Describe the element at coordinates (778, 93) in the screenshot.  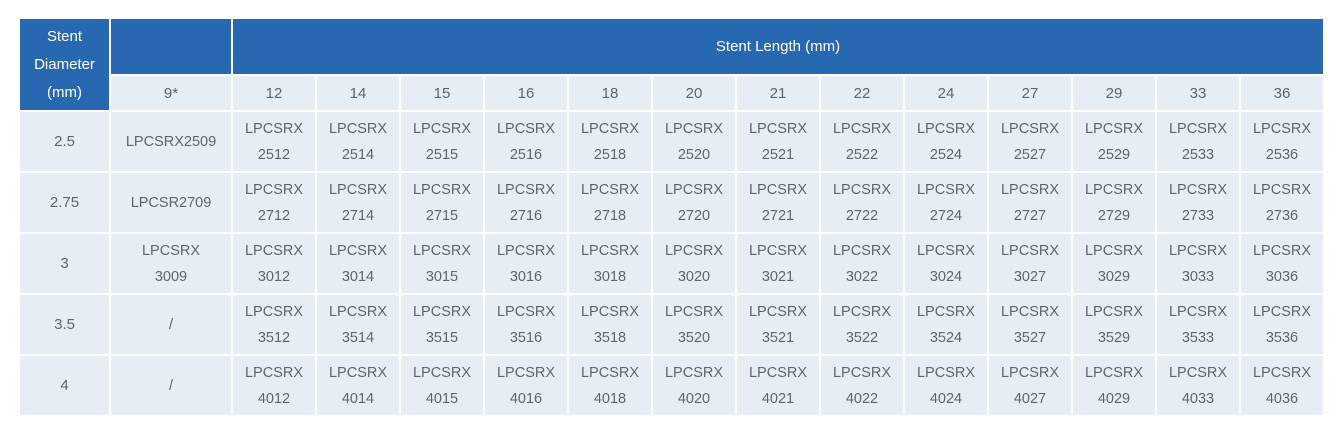
I see `column-header-21: 21` at that location.